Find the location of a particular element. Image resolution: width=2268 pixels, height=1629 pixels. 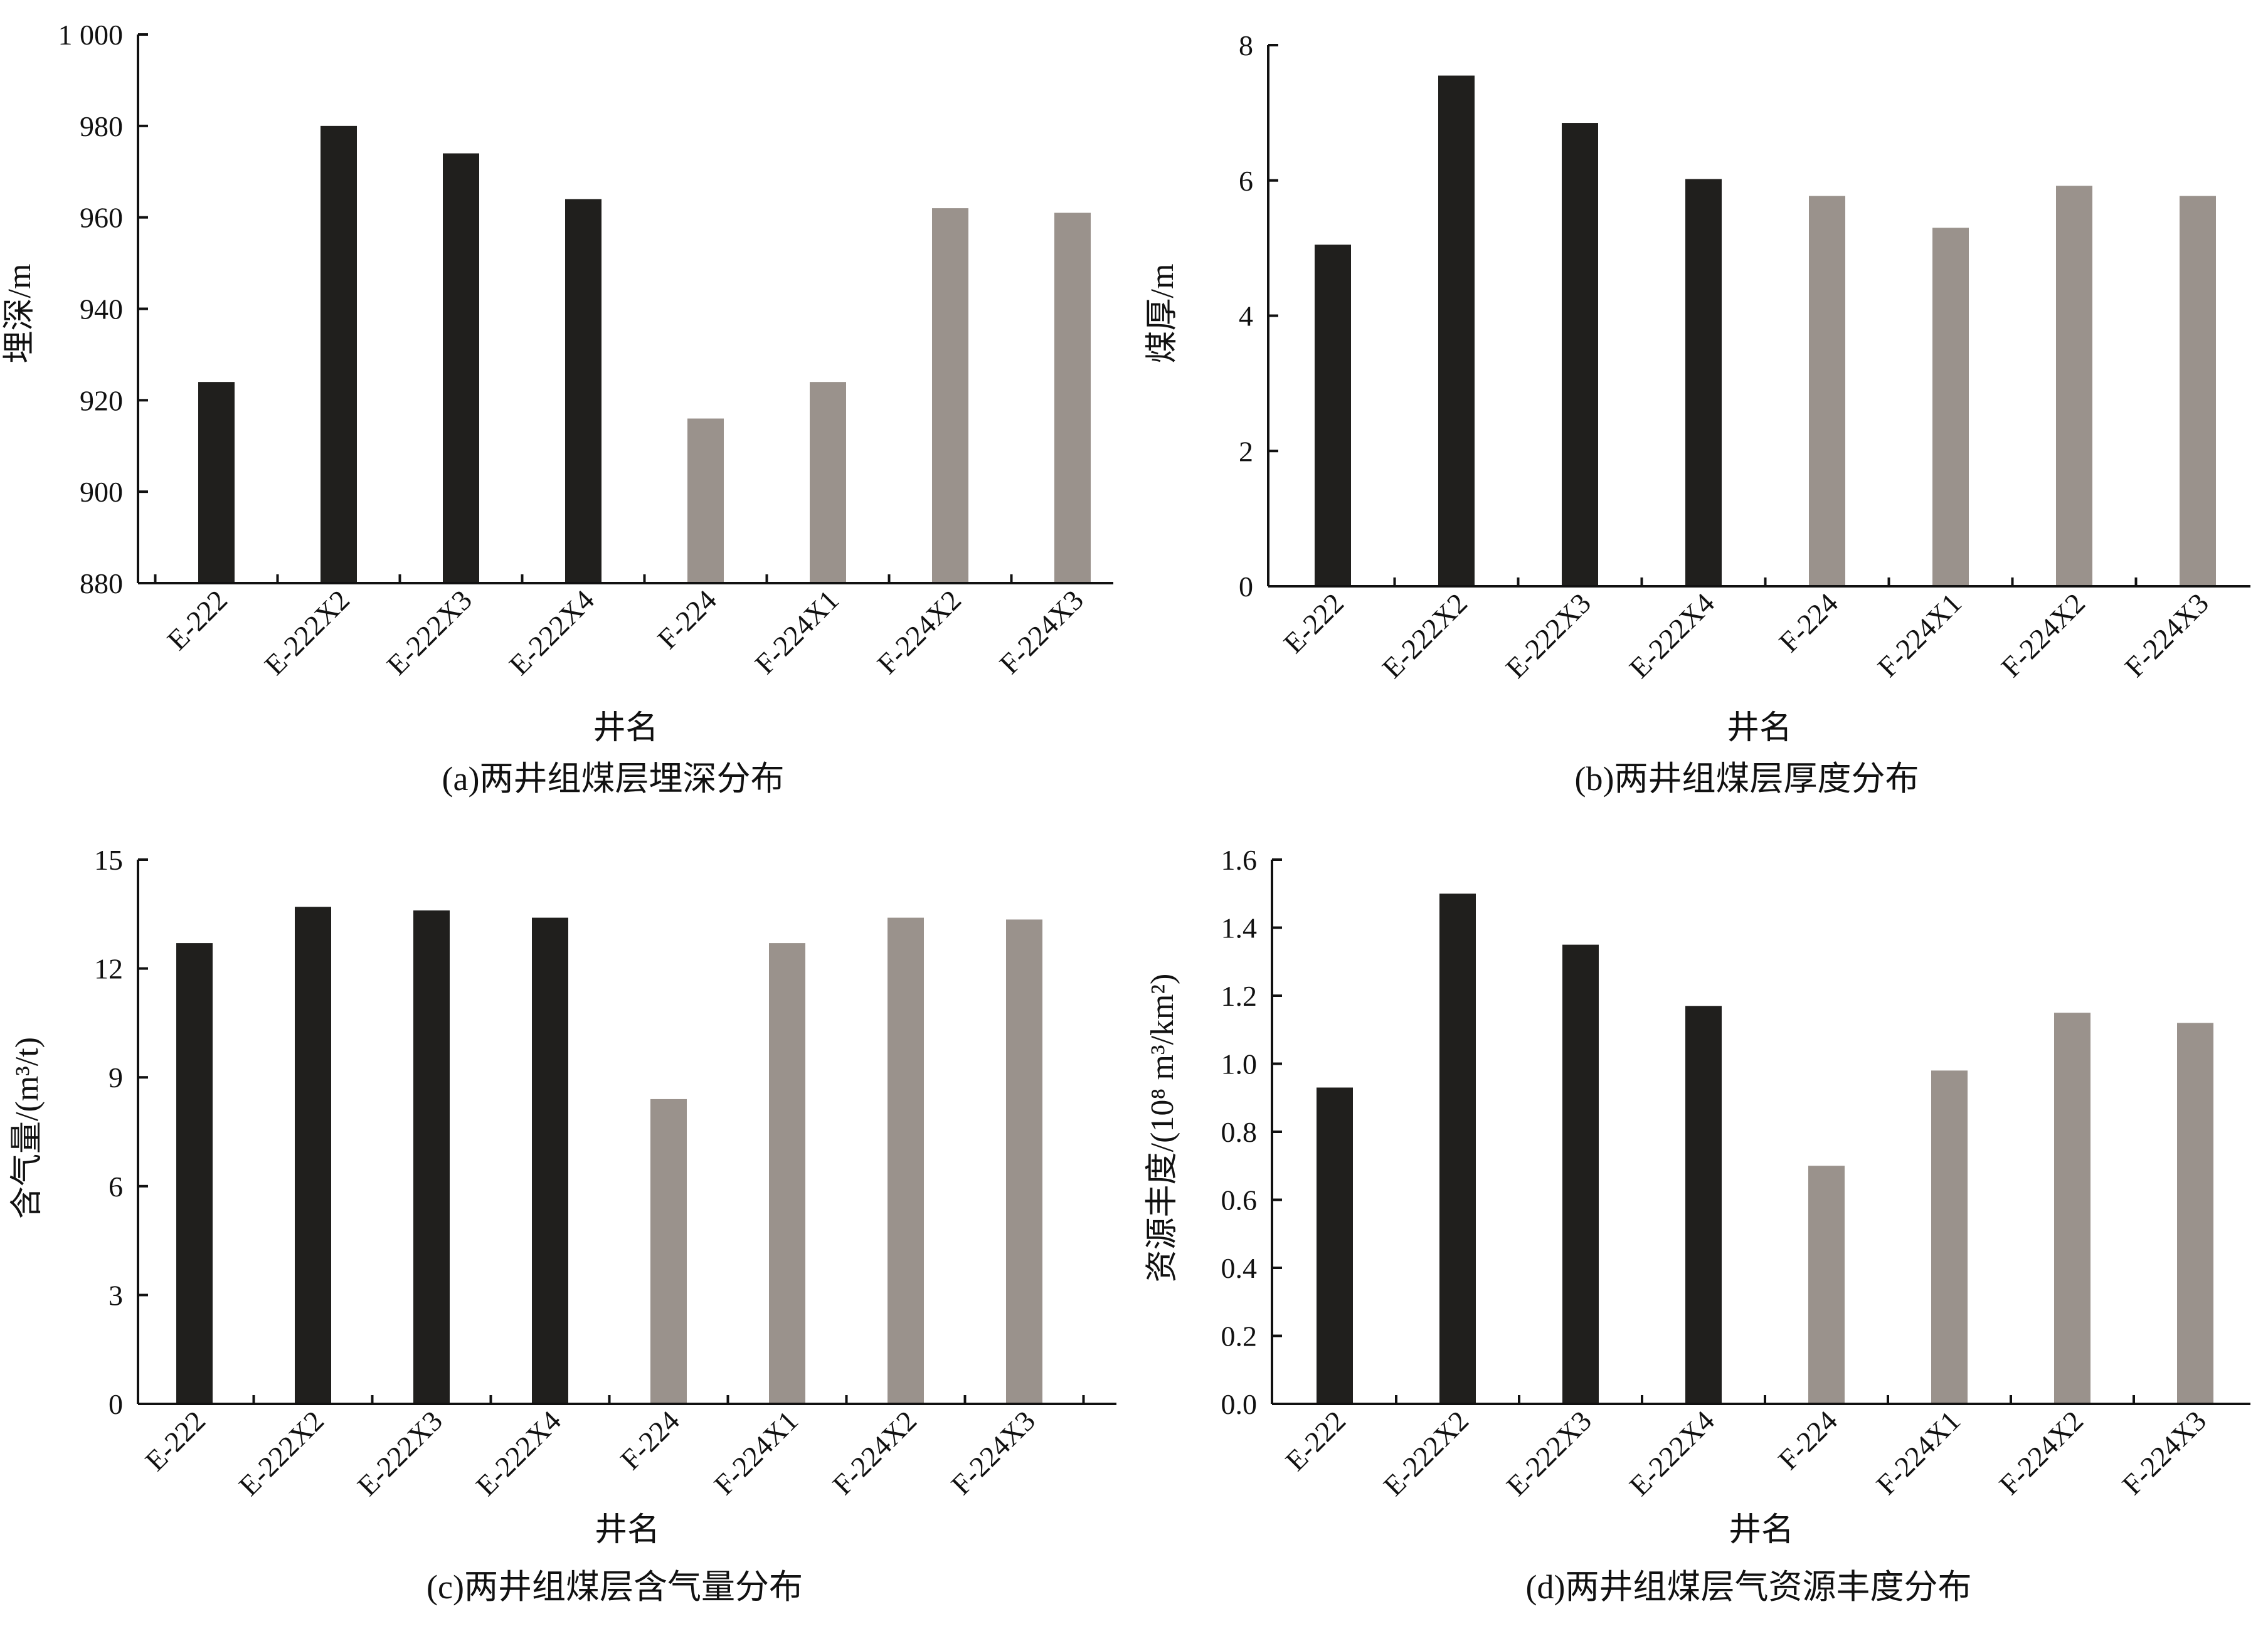

y-tick-label: 880 is located at coordinates (101, 583).